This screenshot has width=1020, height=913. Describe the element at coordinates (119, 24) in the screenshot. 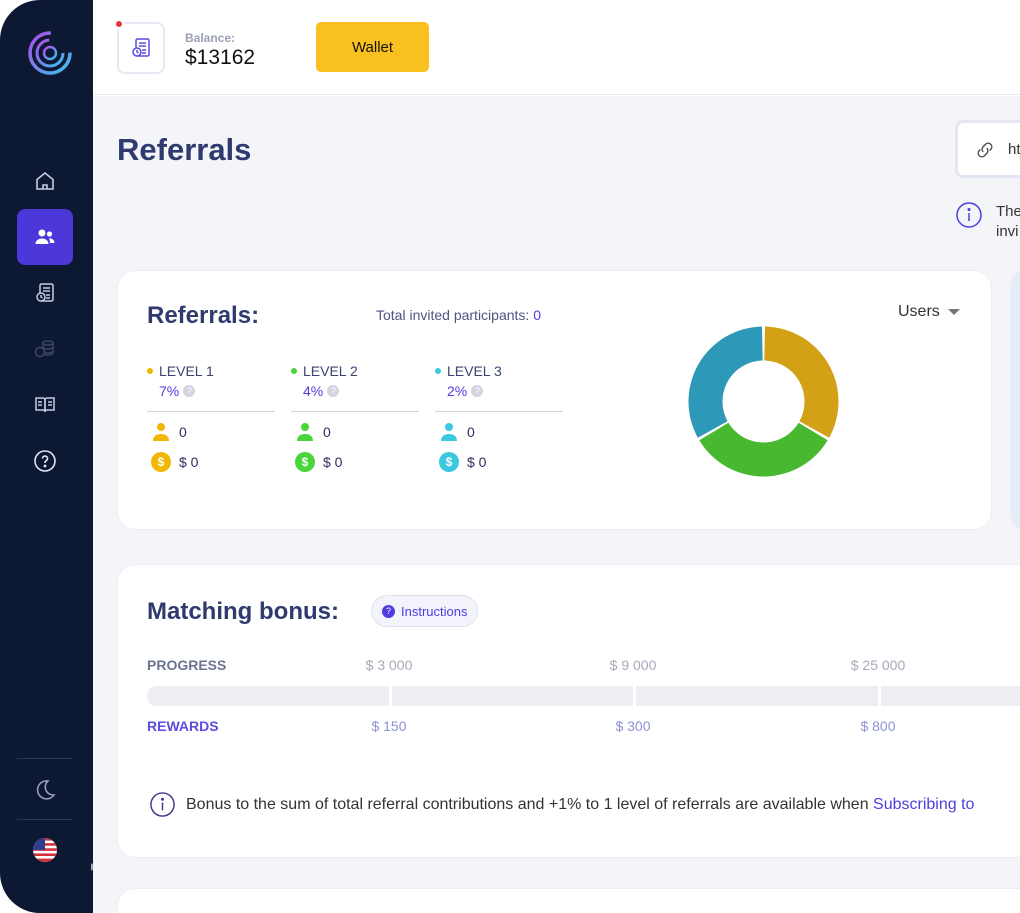

I see `notification-dot` at that location.